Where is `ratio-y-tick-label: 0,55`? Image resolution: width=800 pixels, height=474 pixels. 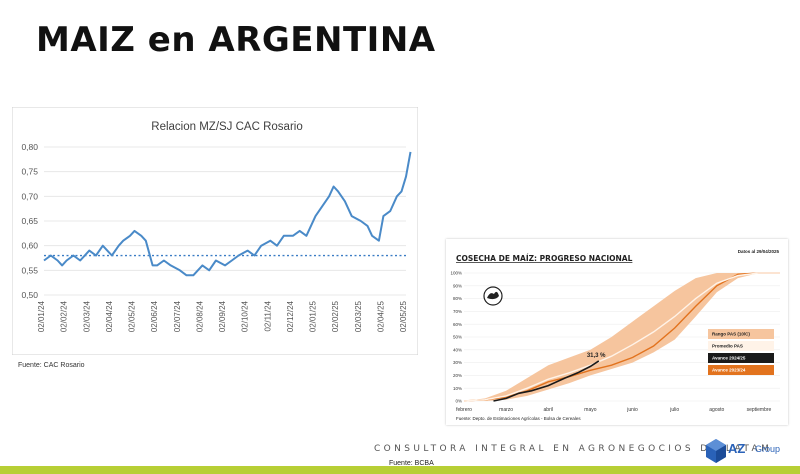 ratio-y-tick-label: 0,55 is located at coordinates (29, 270).